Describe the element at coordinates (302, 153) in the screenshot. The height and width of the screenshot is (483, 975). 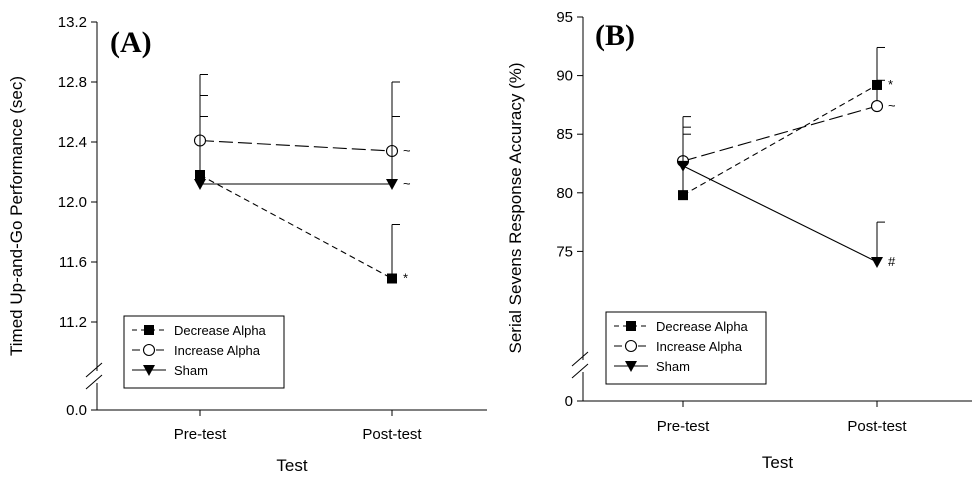
I see `series-sham: ~` at that location.